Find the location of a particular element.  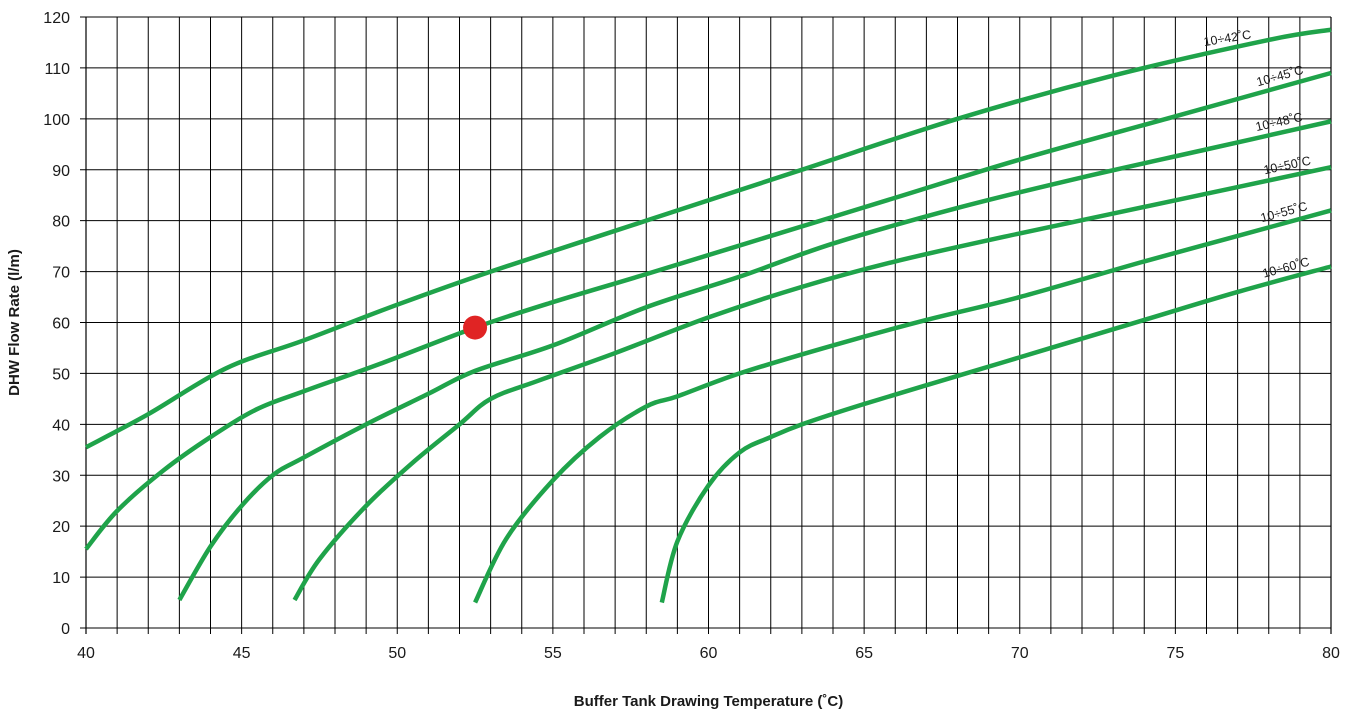

x-tick-label: 65 is located at coordinates (864, 653).